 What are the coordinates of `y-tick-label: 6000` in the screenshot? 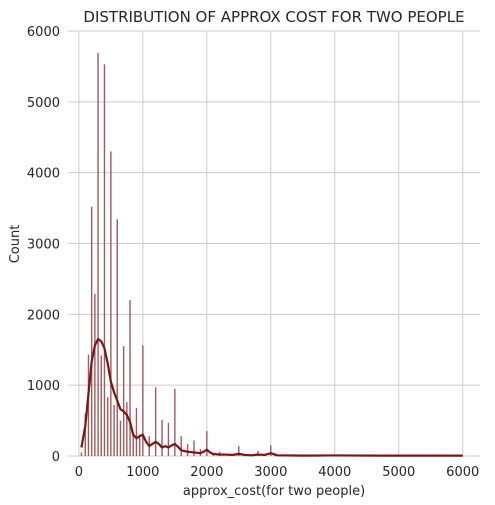 It's located at (43, 32).